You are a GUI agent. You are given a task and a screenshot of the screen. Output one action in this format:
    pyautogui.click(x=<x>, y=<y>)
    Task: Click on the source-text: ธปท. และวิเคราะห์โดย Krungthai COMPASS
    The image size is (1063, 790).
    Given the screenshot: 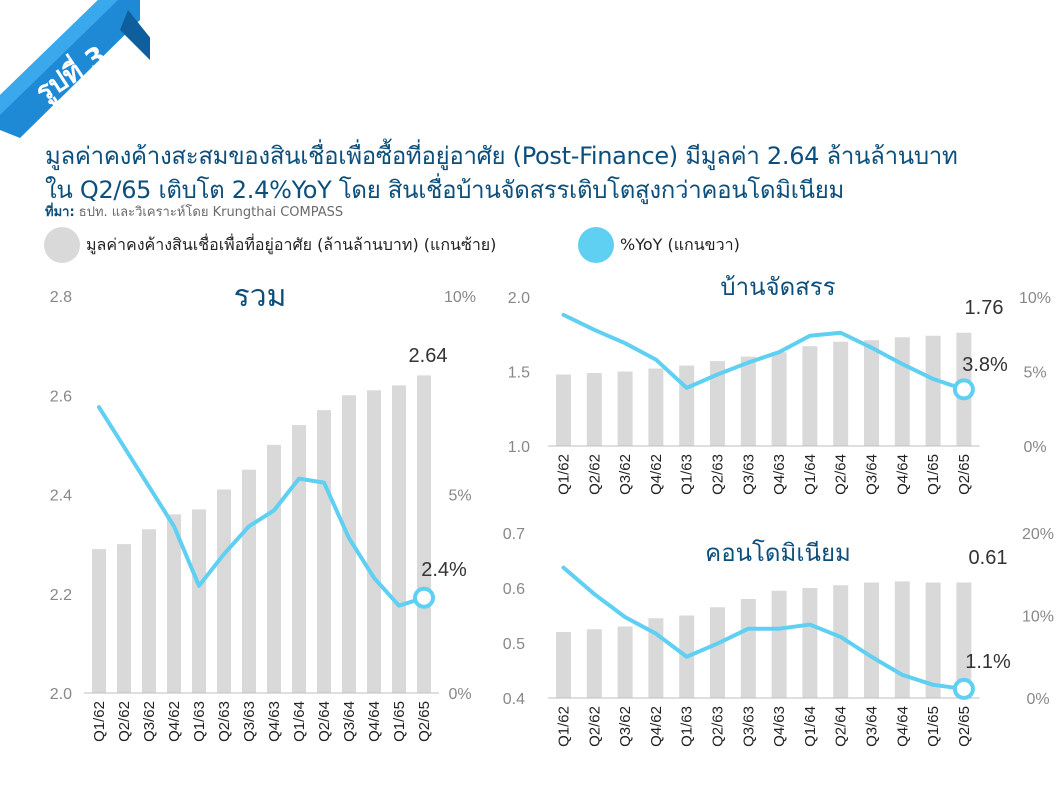 What is the action you would take?
    pyautogui.click(x=211, y=212)
    